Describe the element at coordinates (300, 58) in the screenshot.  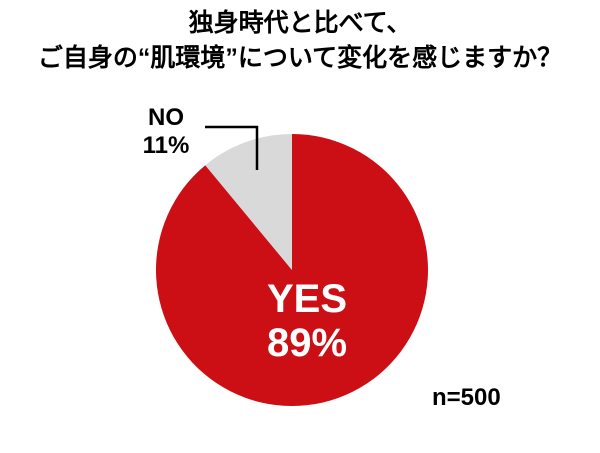
I see `chart-title-line2: ご自身の“肌環境”について変化を感じますか？` at that location.